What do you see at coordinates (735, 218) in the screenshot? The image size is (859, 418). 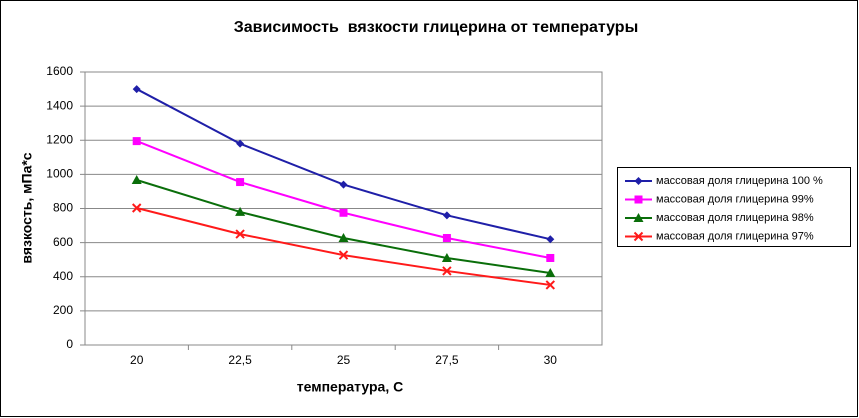 I see `legend-label: массовая доля глицерина 98%` at bounding box center [735, 218].